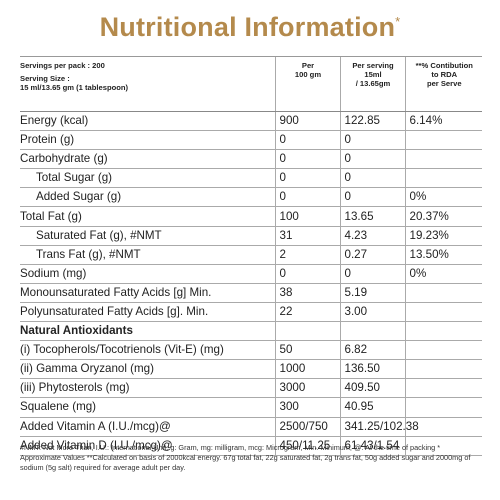 The image size is (500, 500). What do you see at coordinates (307, 446) in the screenshot?
I see `cell: 450/11.25` at bounding box center [307, 446].